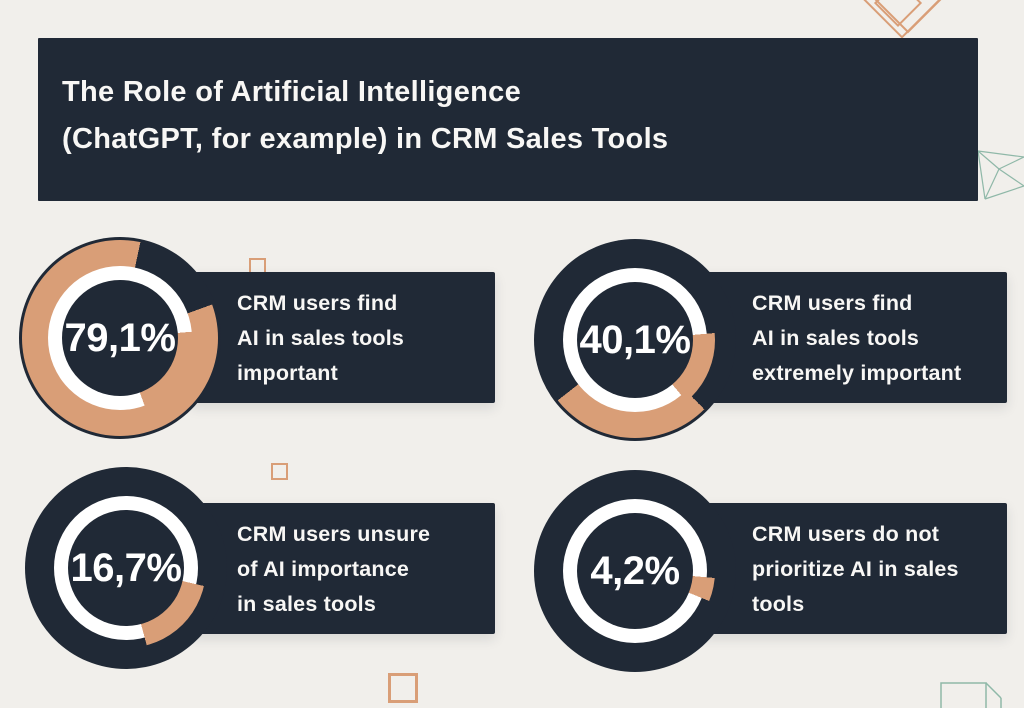 This screenshot has width=1024, height=708. I want to click on donut-center: 40,1%, so click(635, 340).